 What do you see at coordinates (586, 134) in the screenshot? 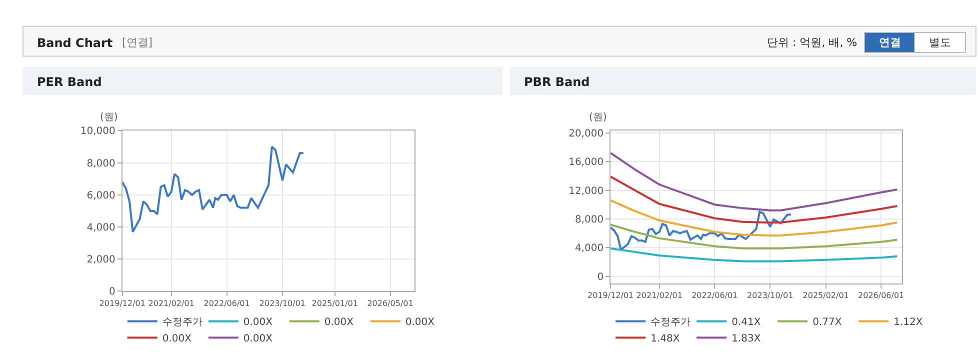
I see `y-tick-label: 20,000` at bounding box center [586, 134].